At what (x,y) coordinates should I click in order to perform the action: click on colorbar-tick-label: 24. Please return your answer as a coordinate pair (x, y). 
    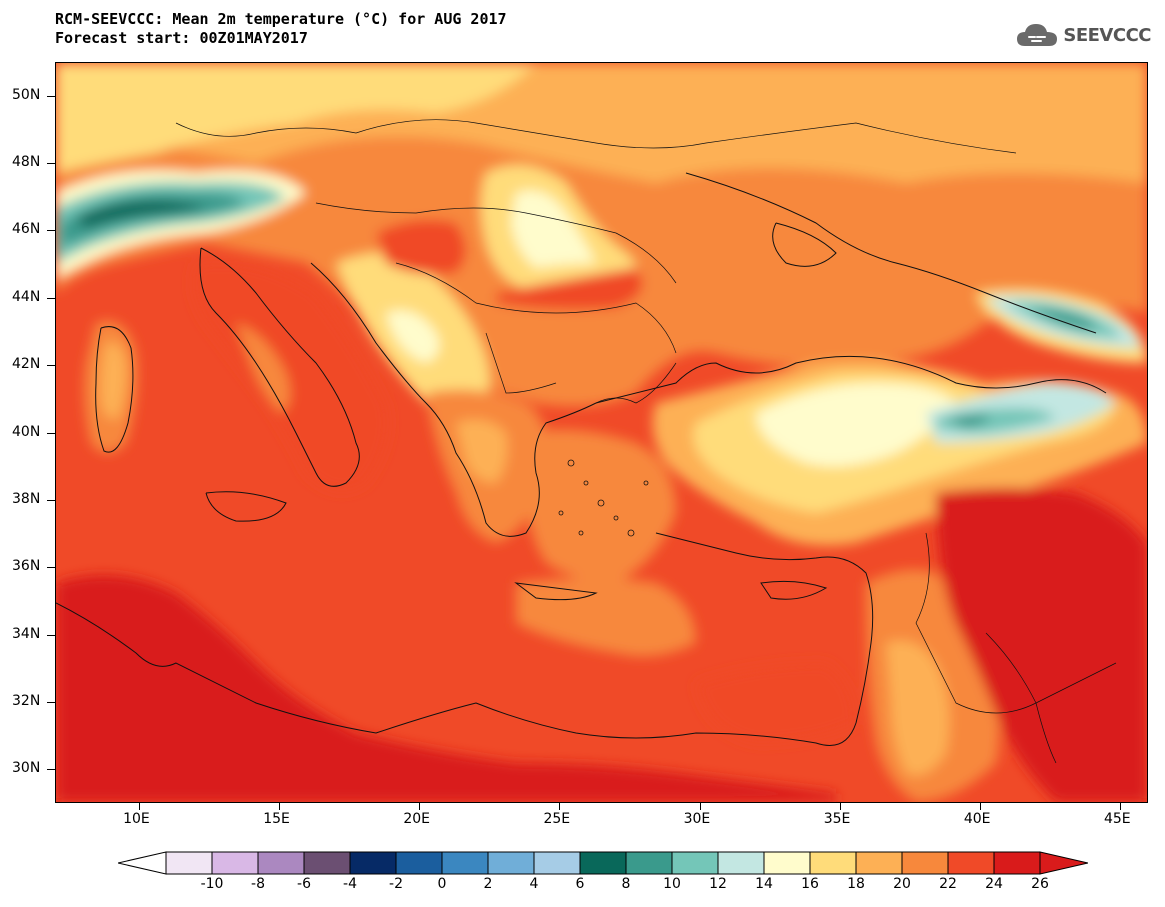
    Looking at the image, I should click on (994, 884).